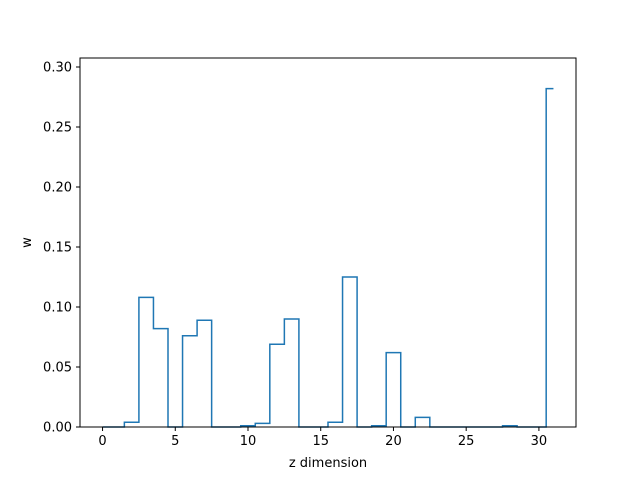  What do you see at coordinates (248, 441) in the screenshot?
I see `x-tick-label: 10` at bounding box center [248, 441].